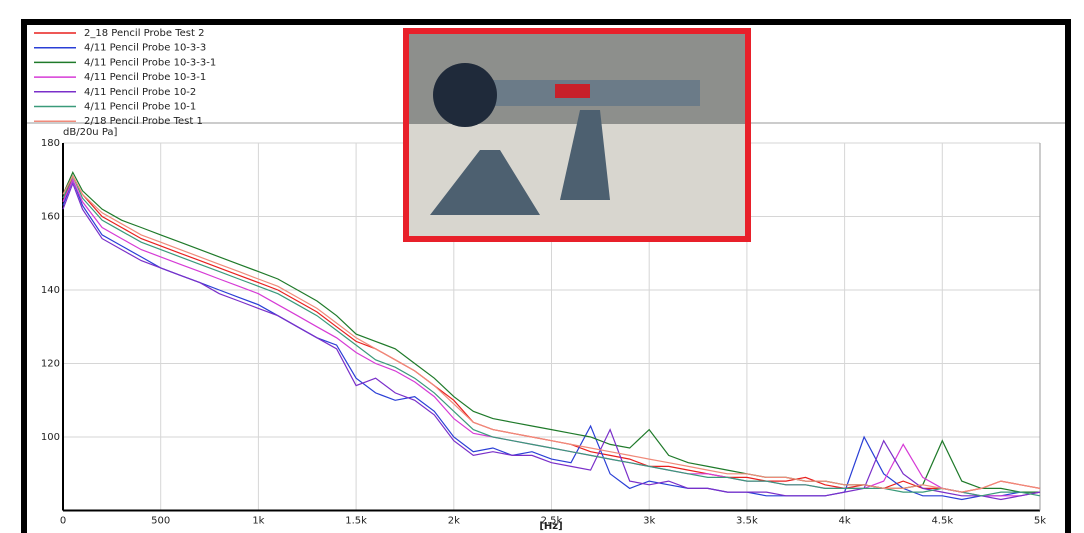 Image resolution: width=1084 pixels, height=533 pixels. Describe the element at coordinates (145, 48) in the screenshot. I see `legend-label: 4/11 Pencil Probe 10-3-3` at that location.